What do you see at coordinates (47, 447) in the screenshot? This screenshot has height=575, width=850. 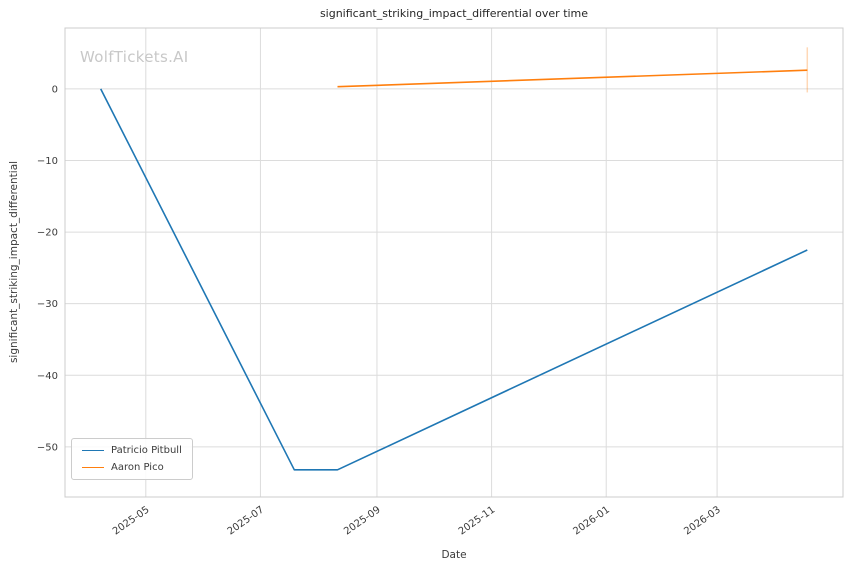 I see `y-tick-label: −50` at bounding box center [47, 447].